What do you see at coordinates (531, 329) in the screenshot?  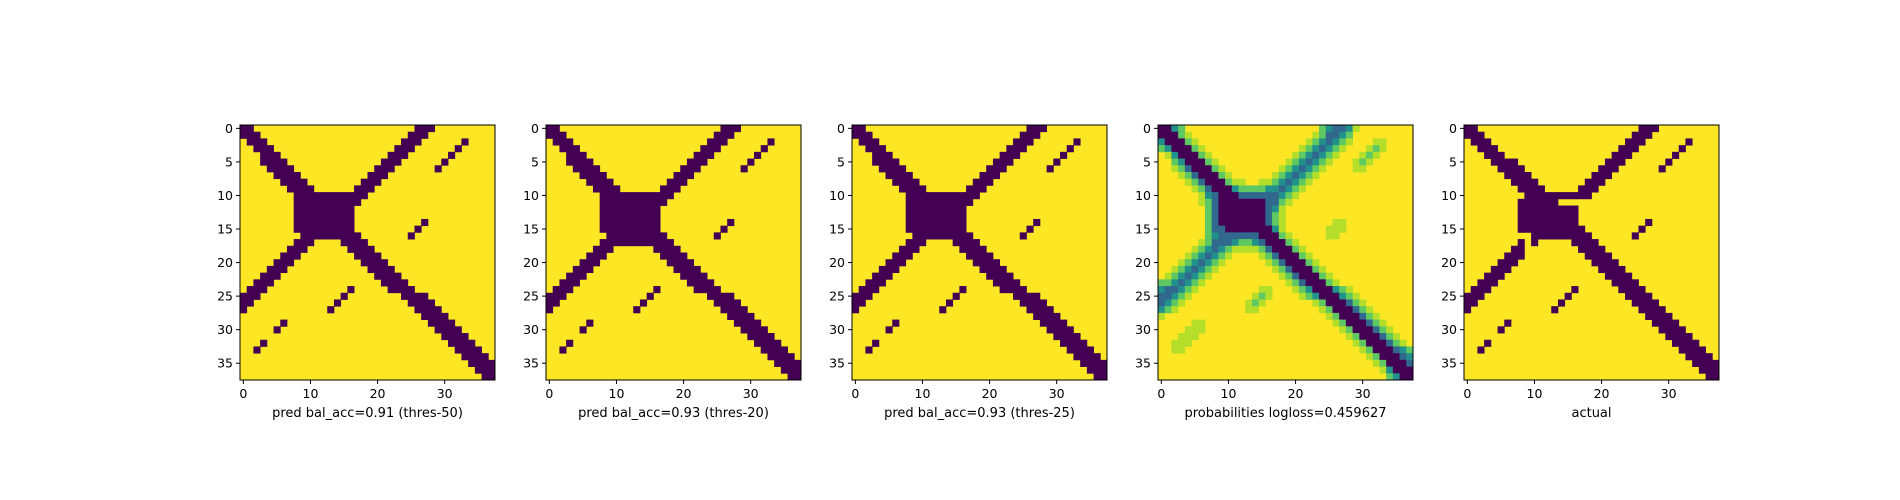 I see `y-tick-label: 30` at bounding box center [531, 329].